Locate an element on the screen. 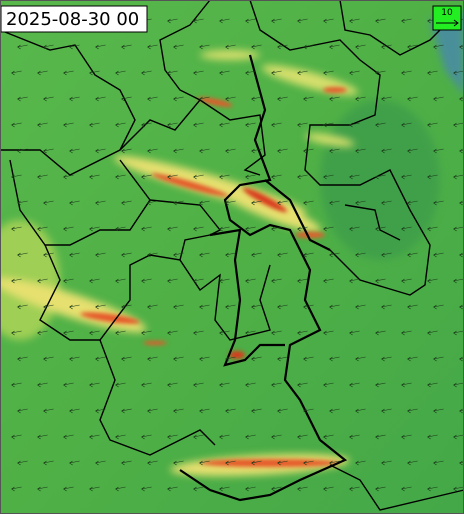  core is located at coordinates (190, 185).